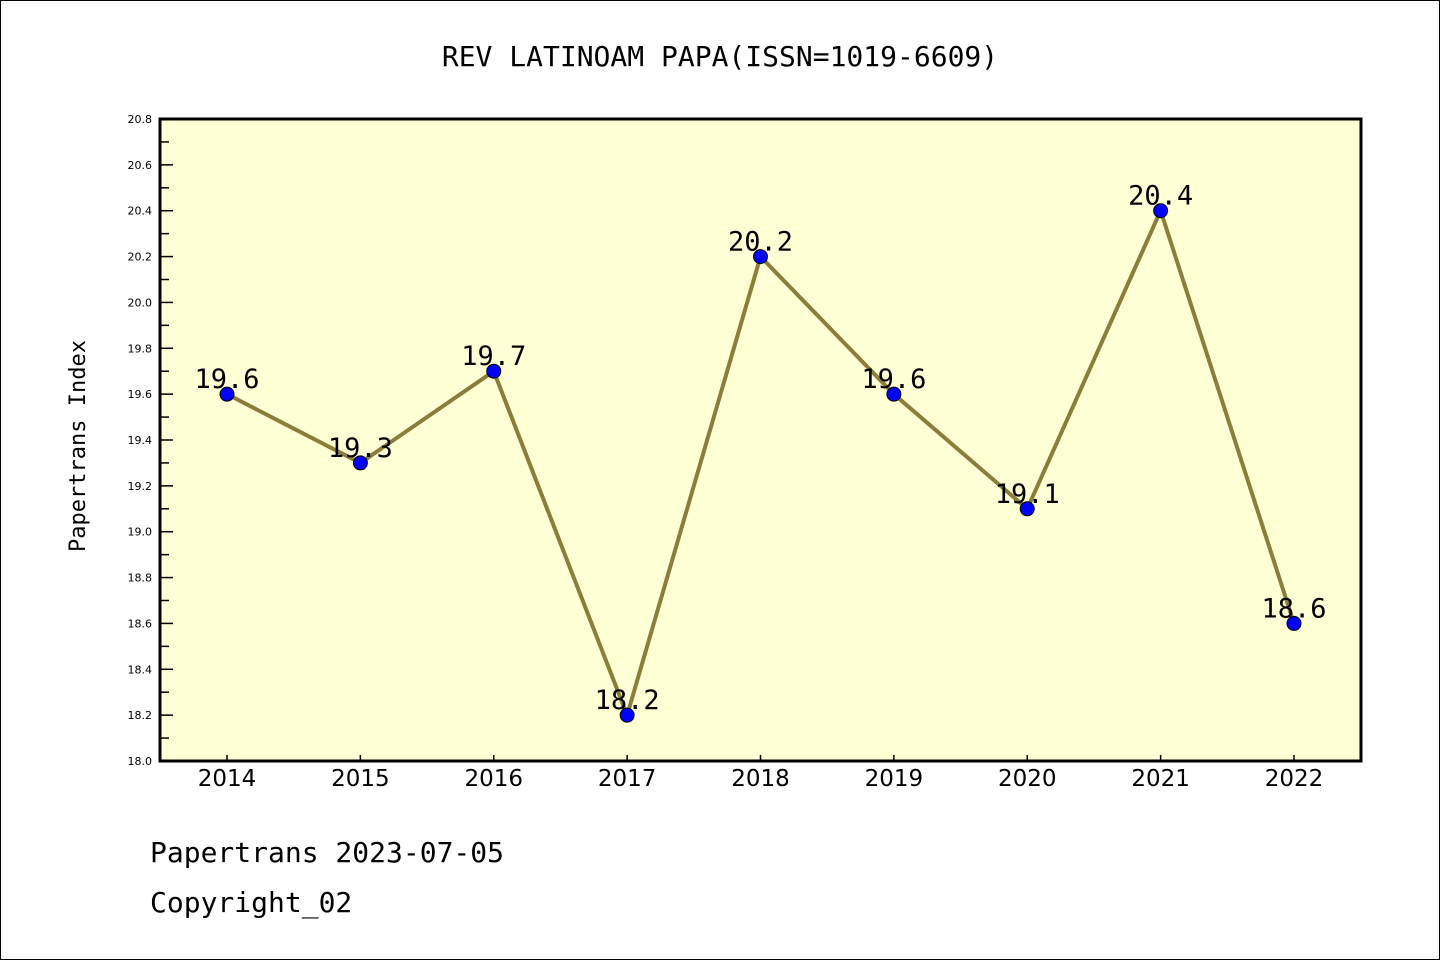 The width and height of the screenshot is (1440, 960). What do you see at coordinates (760, 779) in the screenshot?
I see `x-tick-label: 2018` at bounding box center [760, 779].